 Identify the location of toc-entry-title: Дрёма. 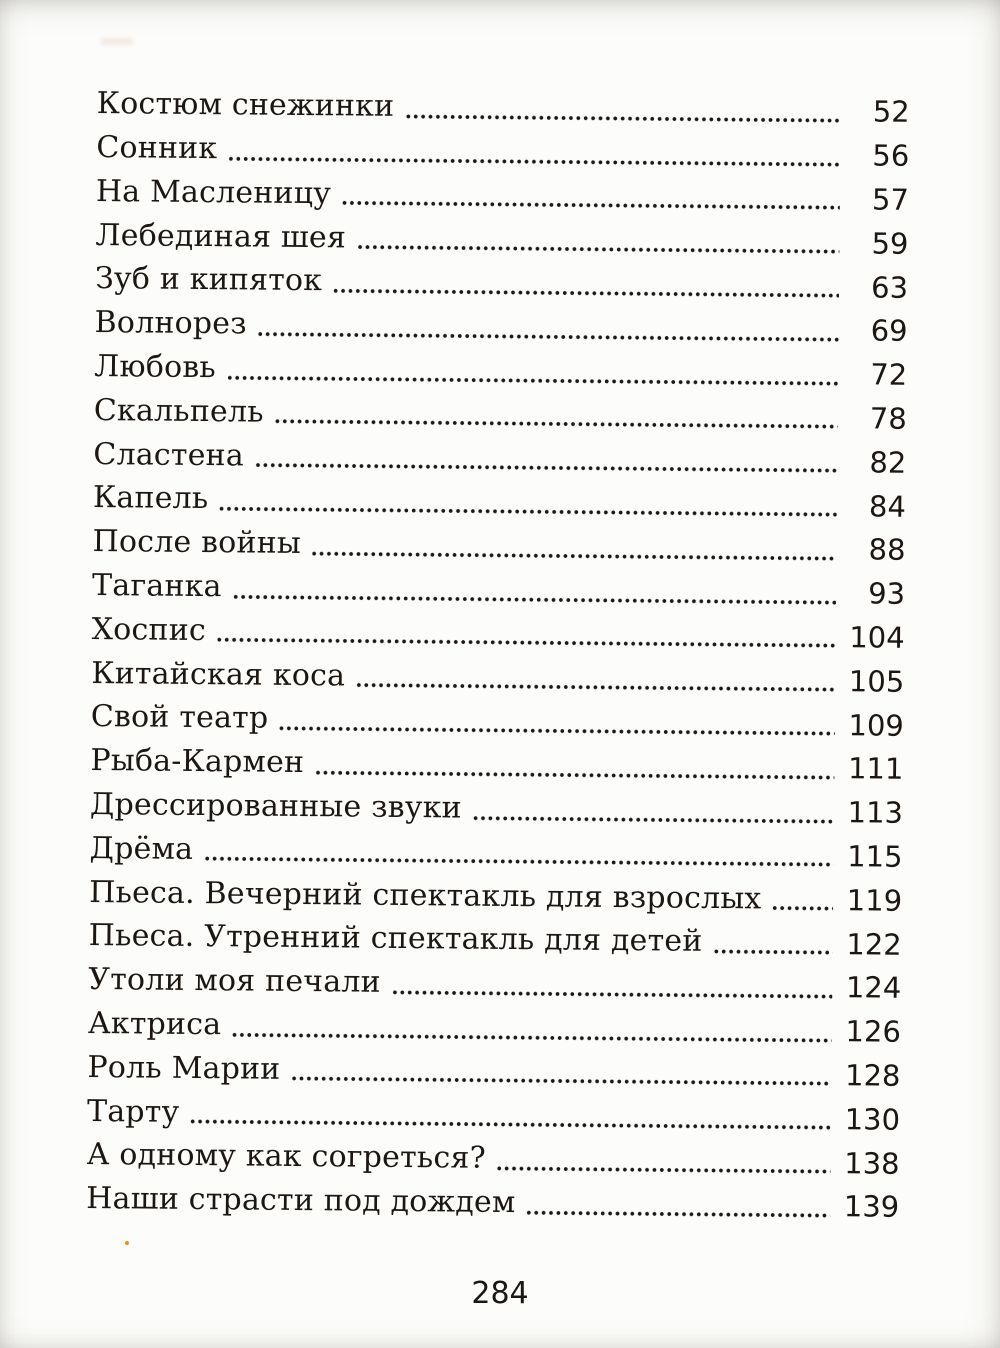
(141, 848).